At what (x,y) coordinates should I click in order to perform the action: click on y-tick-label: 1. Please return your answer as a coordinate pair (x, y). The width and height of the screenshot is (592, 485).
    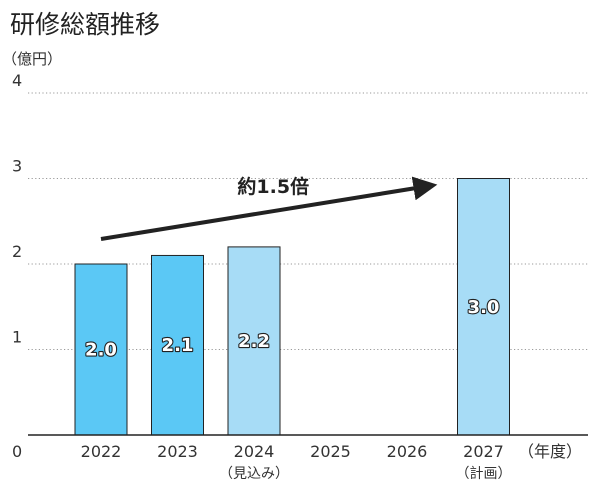
    Looking at the image, I should click on (17, 337).